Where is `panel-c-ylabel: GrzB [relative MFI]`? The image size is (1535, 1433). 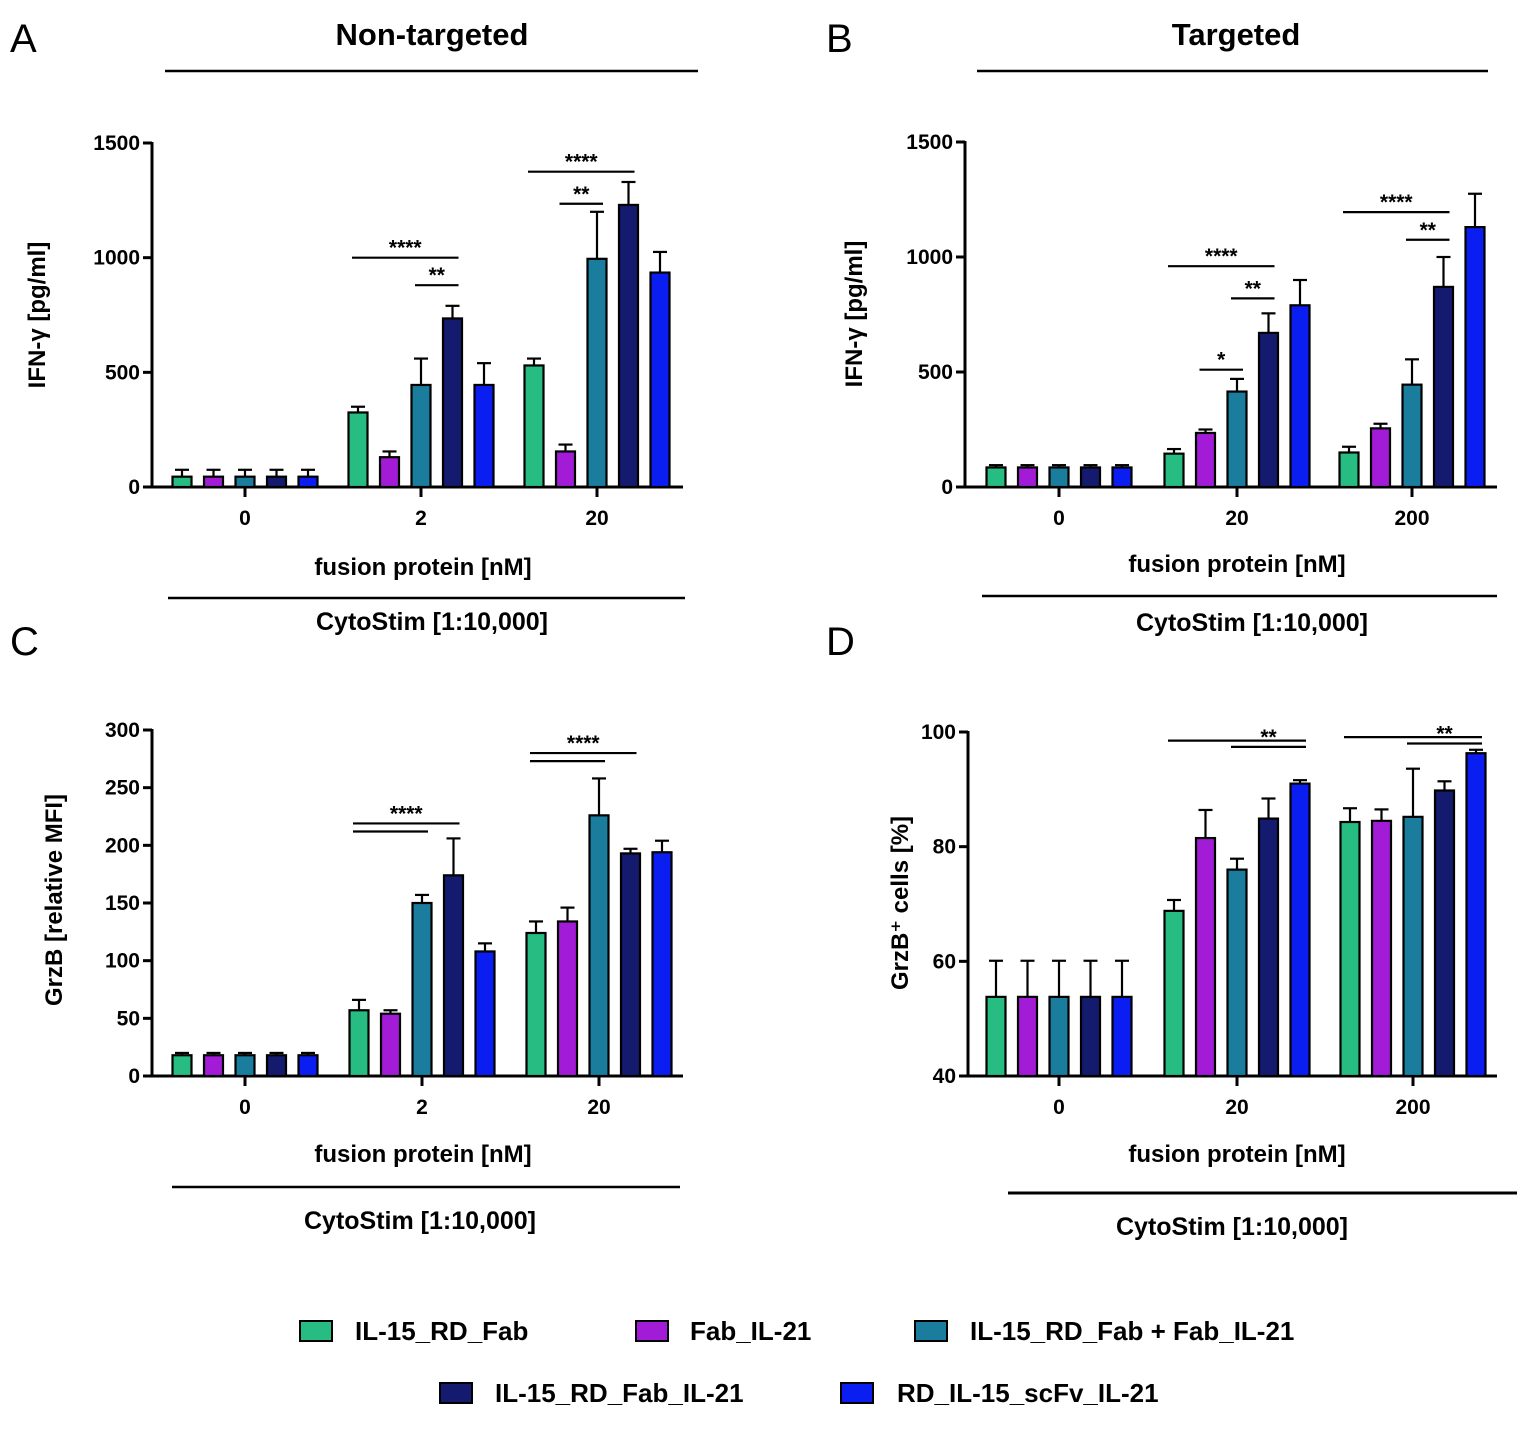
panel-c-ylabel: GrzB [relative MFI] is located at coordinates (54, 900).